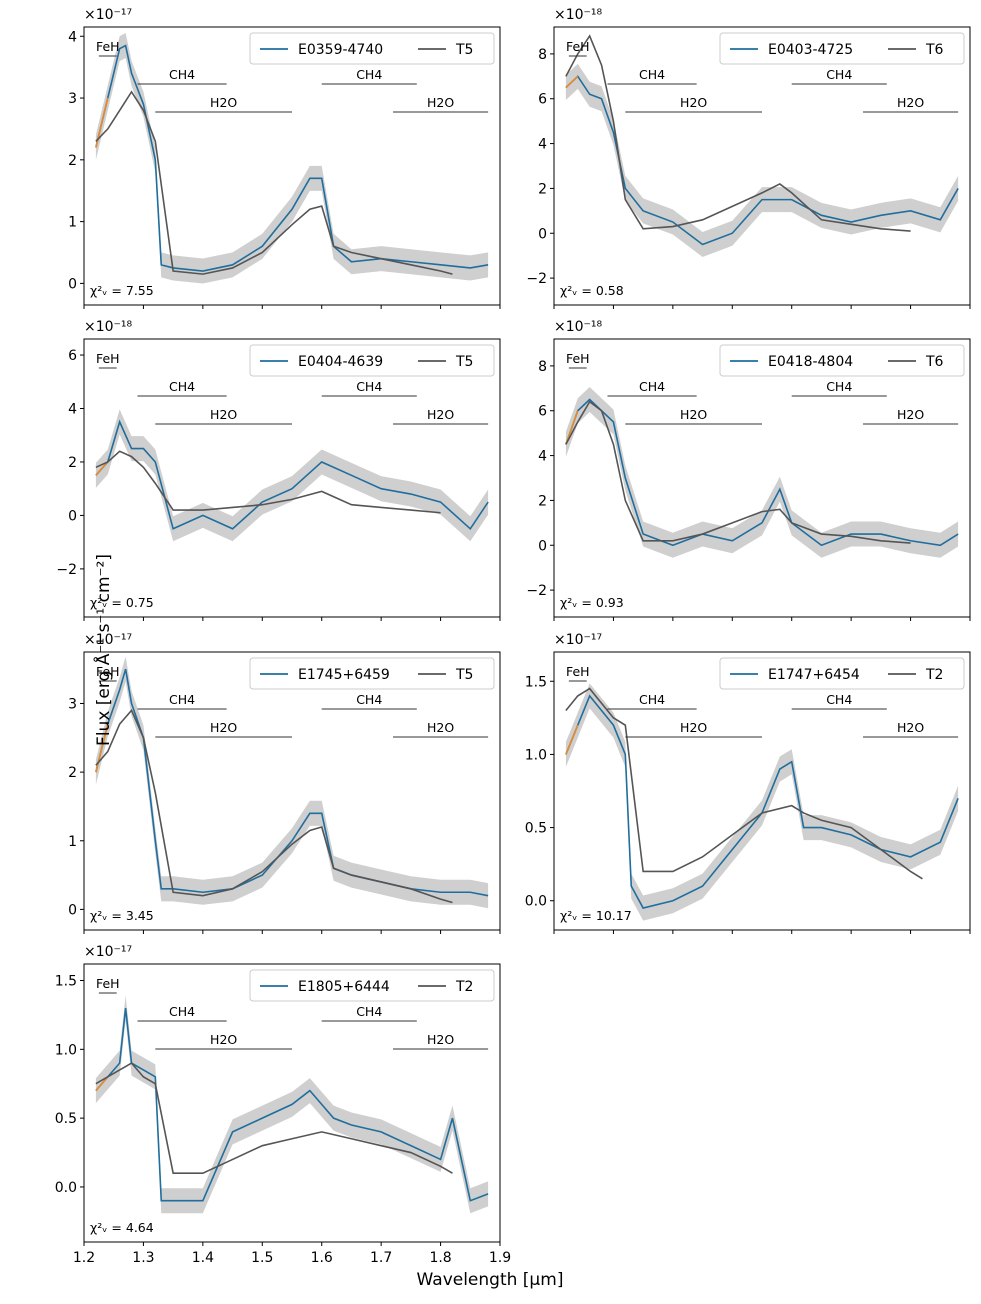  I want to click on x-tick-label: 1.5, so click(262, 1258).